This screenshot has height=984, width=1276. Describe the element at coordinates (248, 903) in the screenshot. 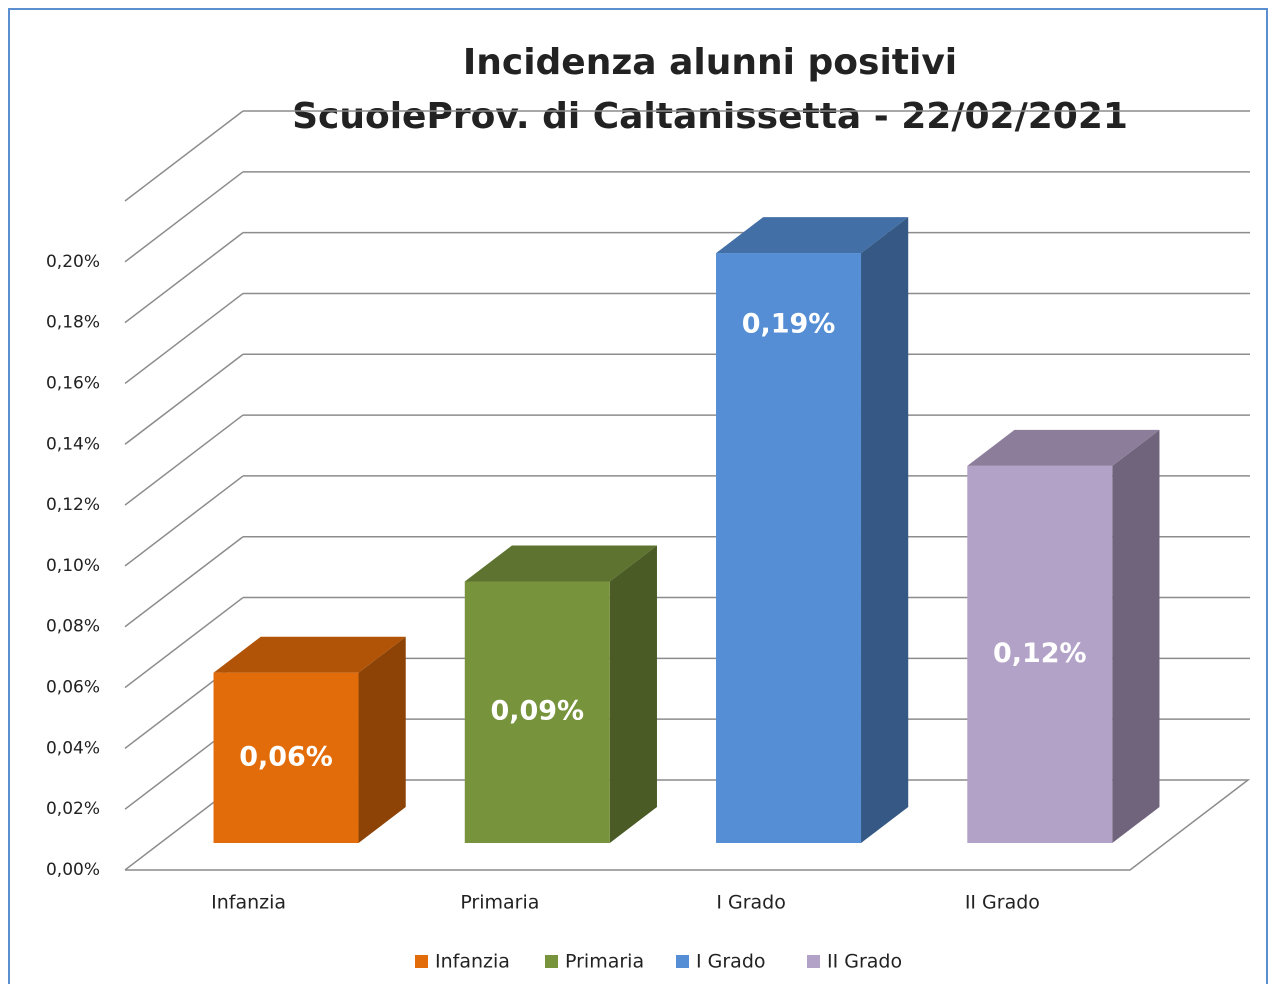

I see `x-tick-label: Infanzia` at that location.